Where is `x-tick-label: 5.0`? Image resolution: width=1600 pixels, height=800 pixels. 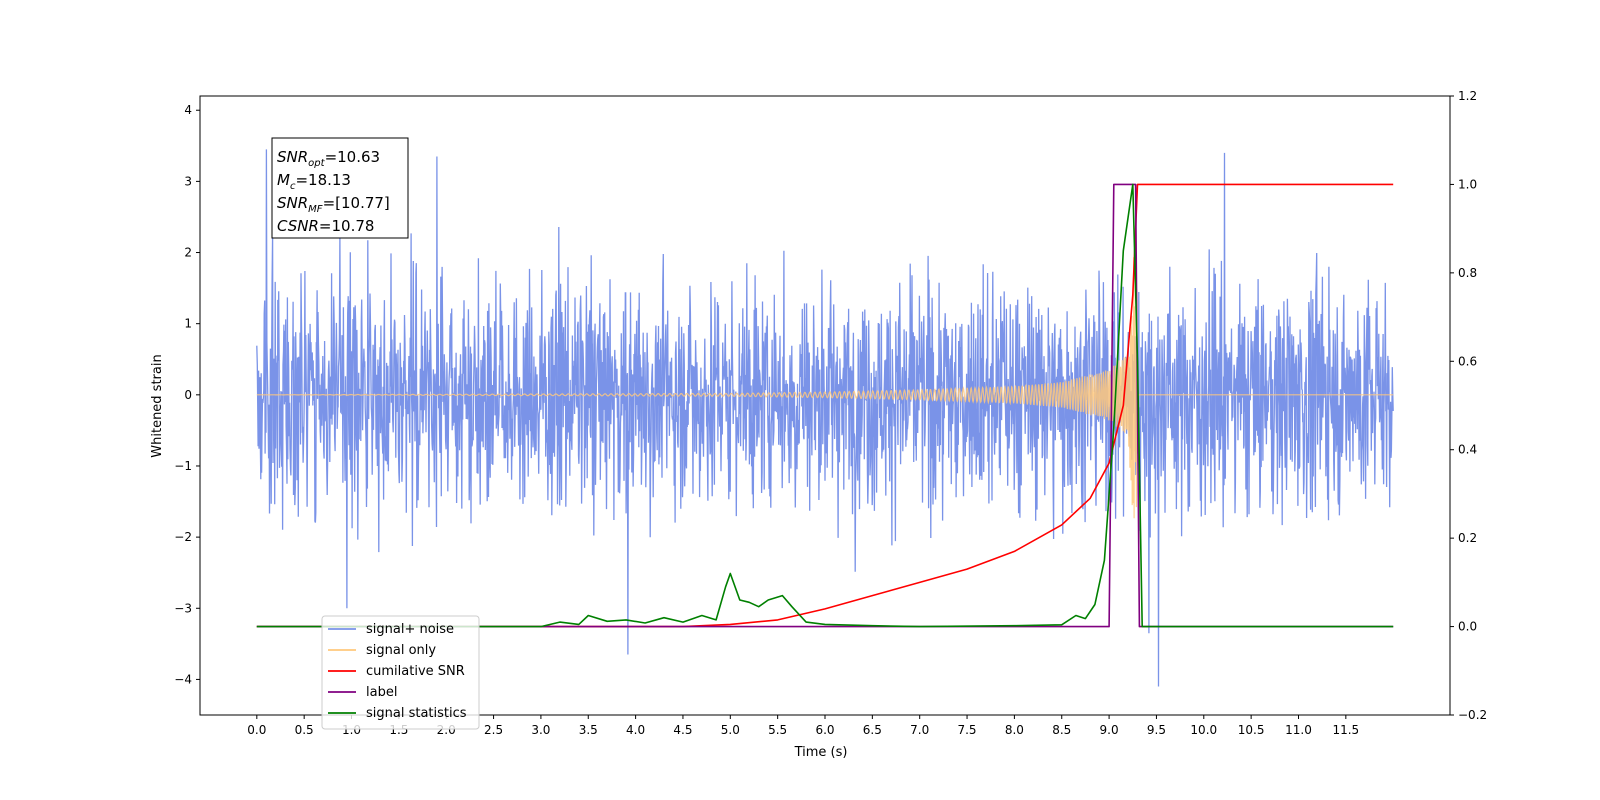 x-tick-label: 5.0 is located at coordinates (730, 730).